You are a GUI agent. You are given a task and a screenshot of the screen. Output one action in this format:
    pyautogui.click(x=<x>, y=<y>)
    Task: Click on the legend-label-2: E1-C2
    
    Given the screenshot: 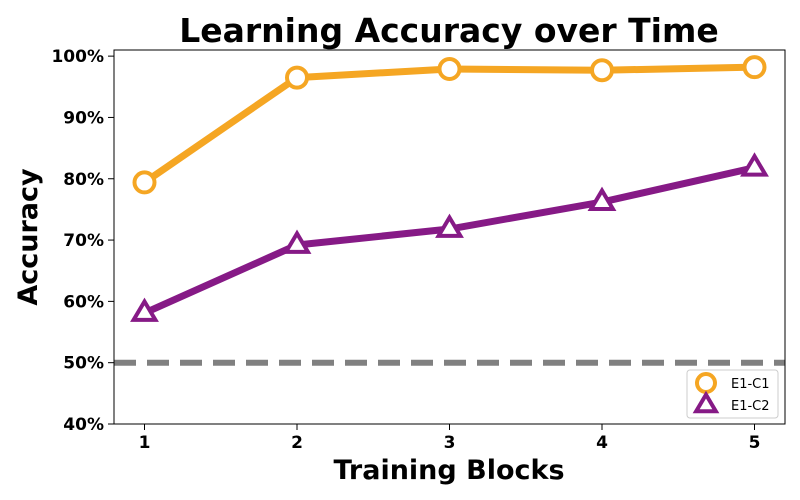 What is the action you would take?
    pyautogui.click(x=750, y=406)
    